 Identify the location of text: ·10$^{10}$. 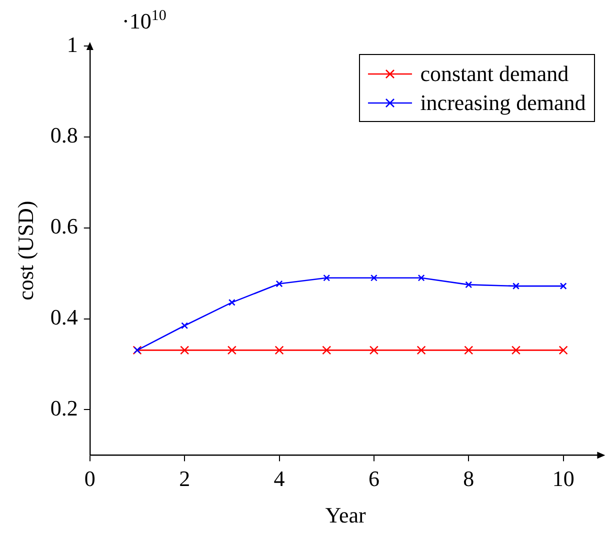
(144, 21).